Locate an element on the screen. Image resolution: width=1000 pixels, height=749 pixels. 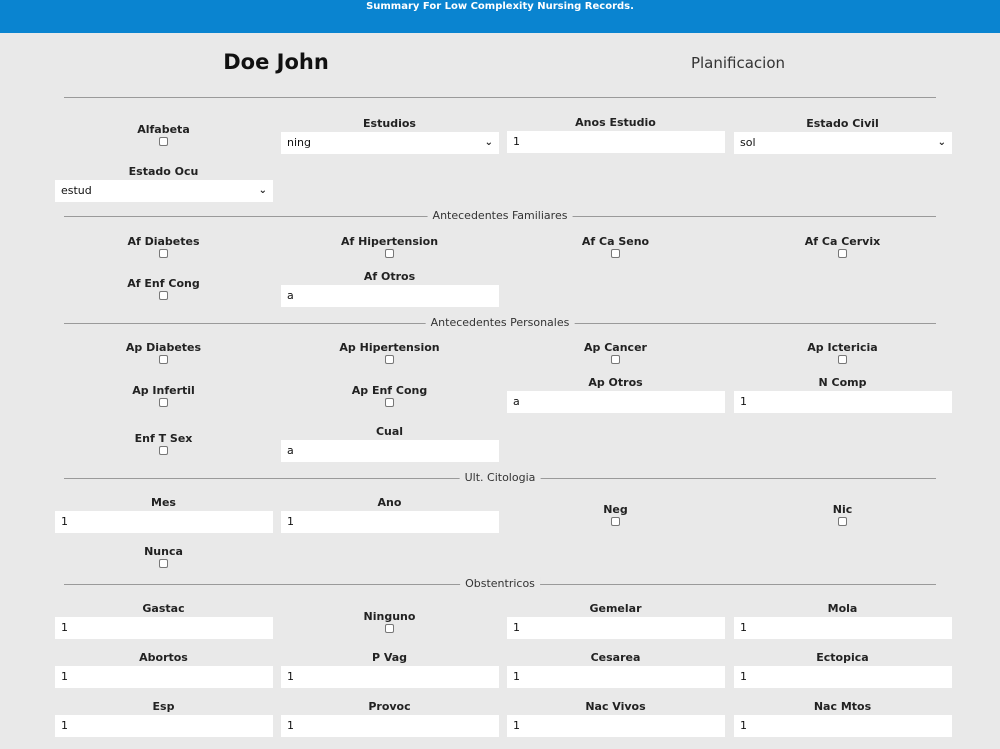
section-divider-citologia: Ult. Citologia is located at coordinates (500, 478).